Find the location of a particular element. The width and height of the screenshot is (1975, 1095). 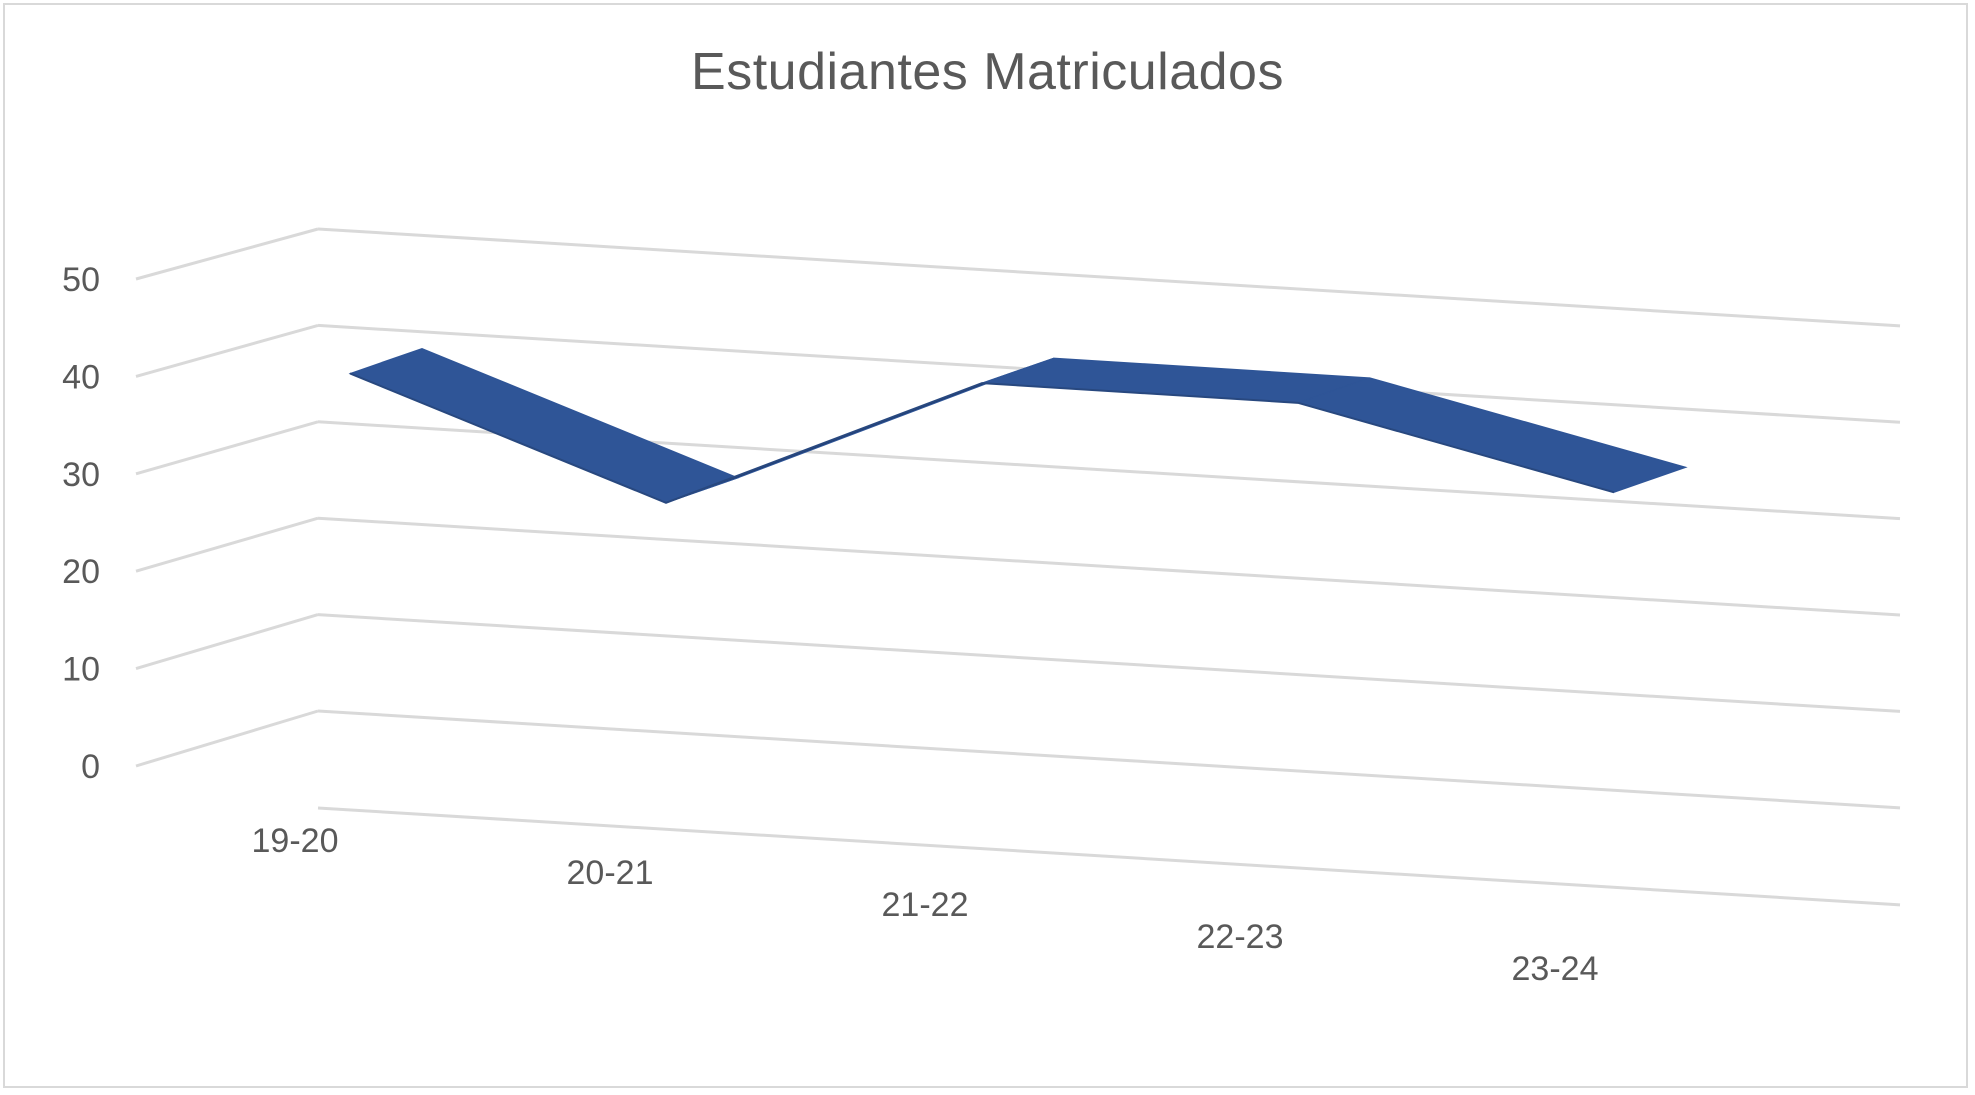

x-axis-ticks: 19-20 20-21 21-22 22-23 23-24 is located at coordinates (925, 905).